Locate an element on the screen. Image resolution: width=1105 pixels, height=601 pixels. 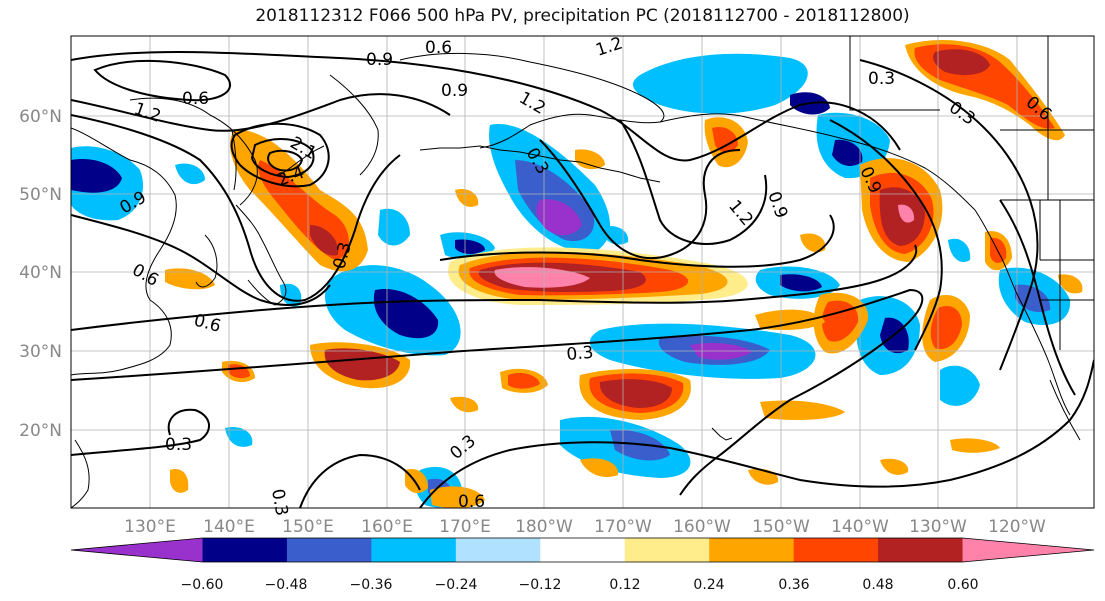
coast-hawaii is located at coordinates (722, 434).